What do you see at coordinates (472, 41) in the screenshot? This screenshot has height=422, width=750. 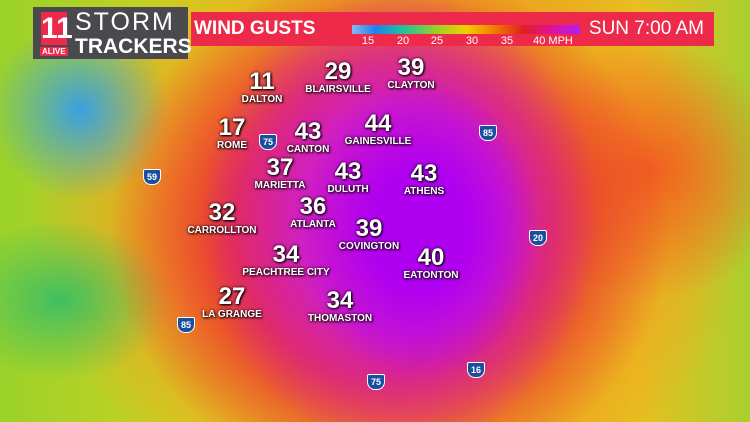 I see `legend-tick: 30` at bounding box center [472, 41].